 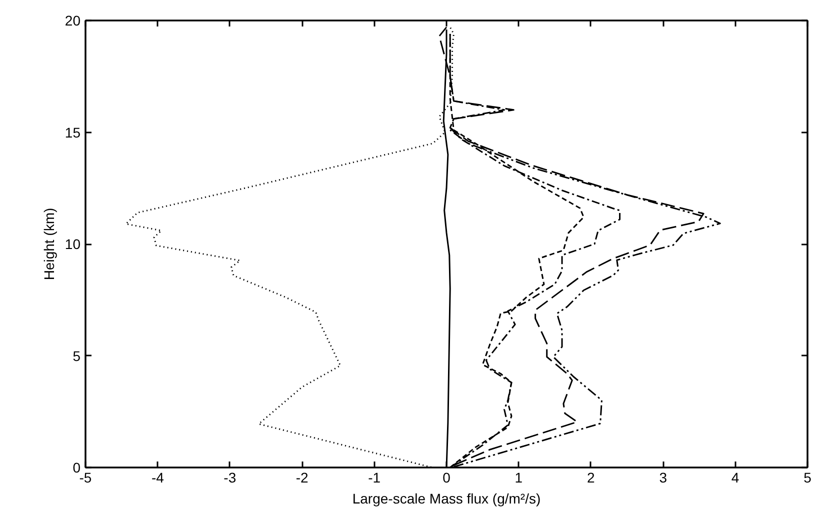 I want to click on y-axis-title: Height (km), so click(x=48, y=244).